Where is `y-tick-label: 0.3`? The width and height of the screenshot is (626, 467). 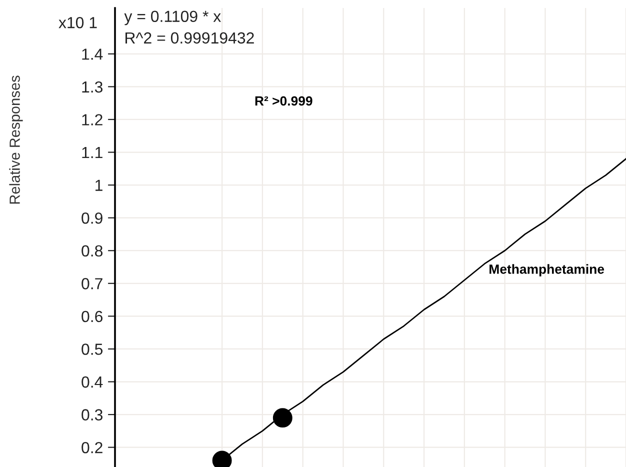
y-tick-label: 0.3 is located at coordinates (92, 414).